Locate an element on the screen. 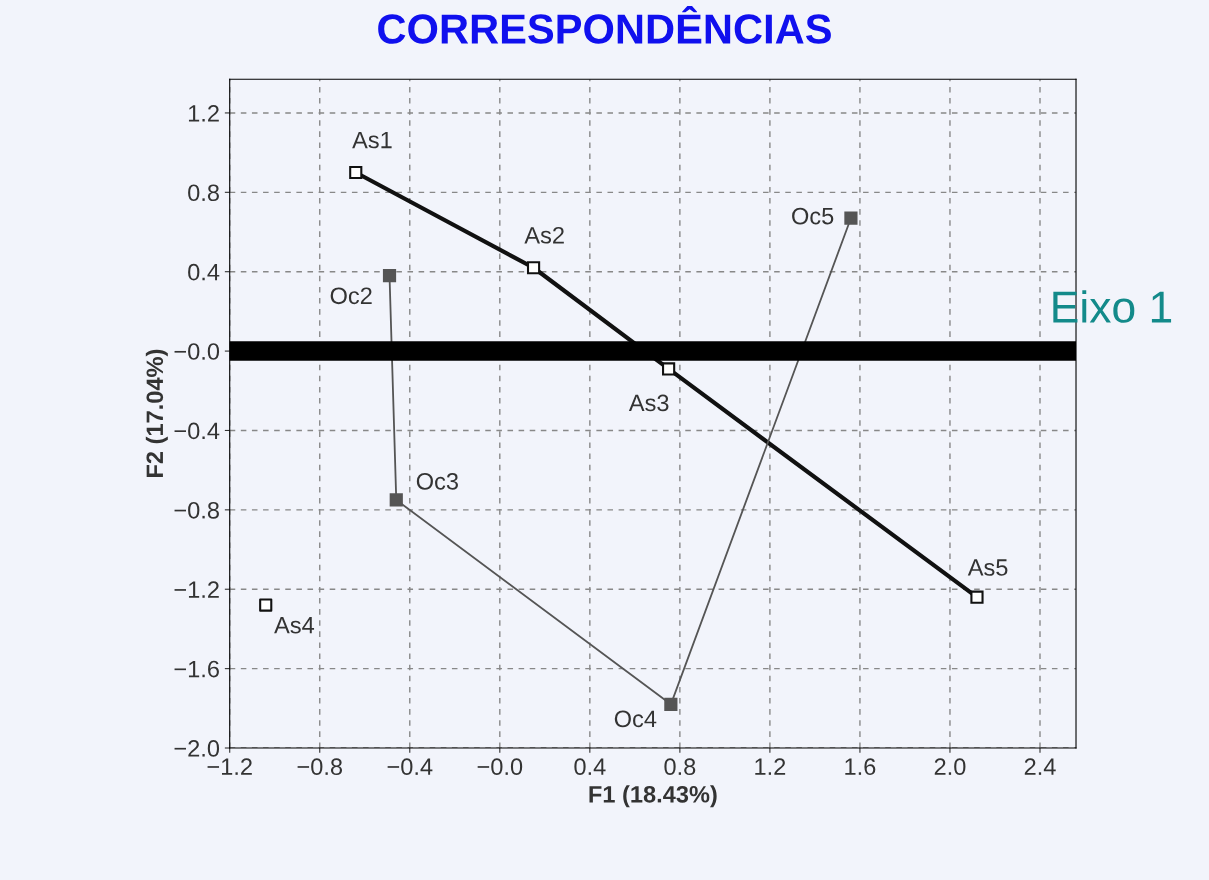  annotation: Oc2 is located at coordinates (351, 296).